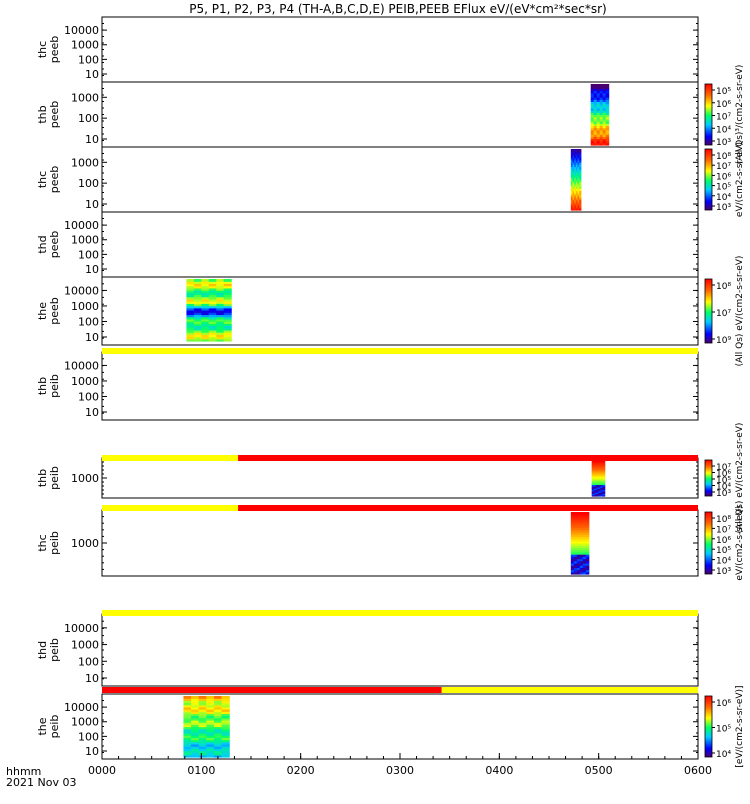 This screenshot has width=750, height=804. What do you see at coordinates (92, 269) in the screenshot?
I see `y-tick-label: 10` at bounding box center [92, 269].